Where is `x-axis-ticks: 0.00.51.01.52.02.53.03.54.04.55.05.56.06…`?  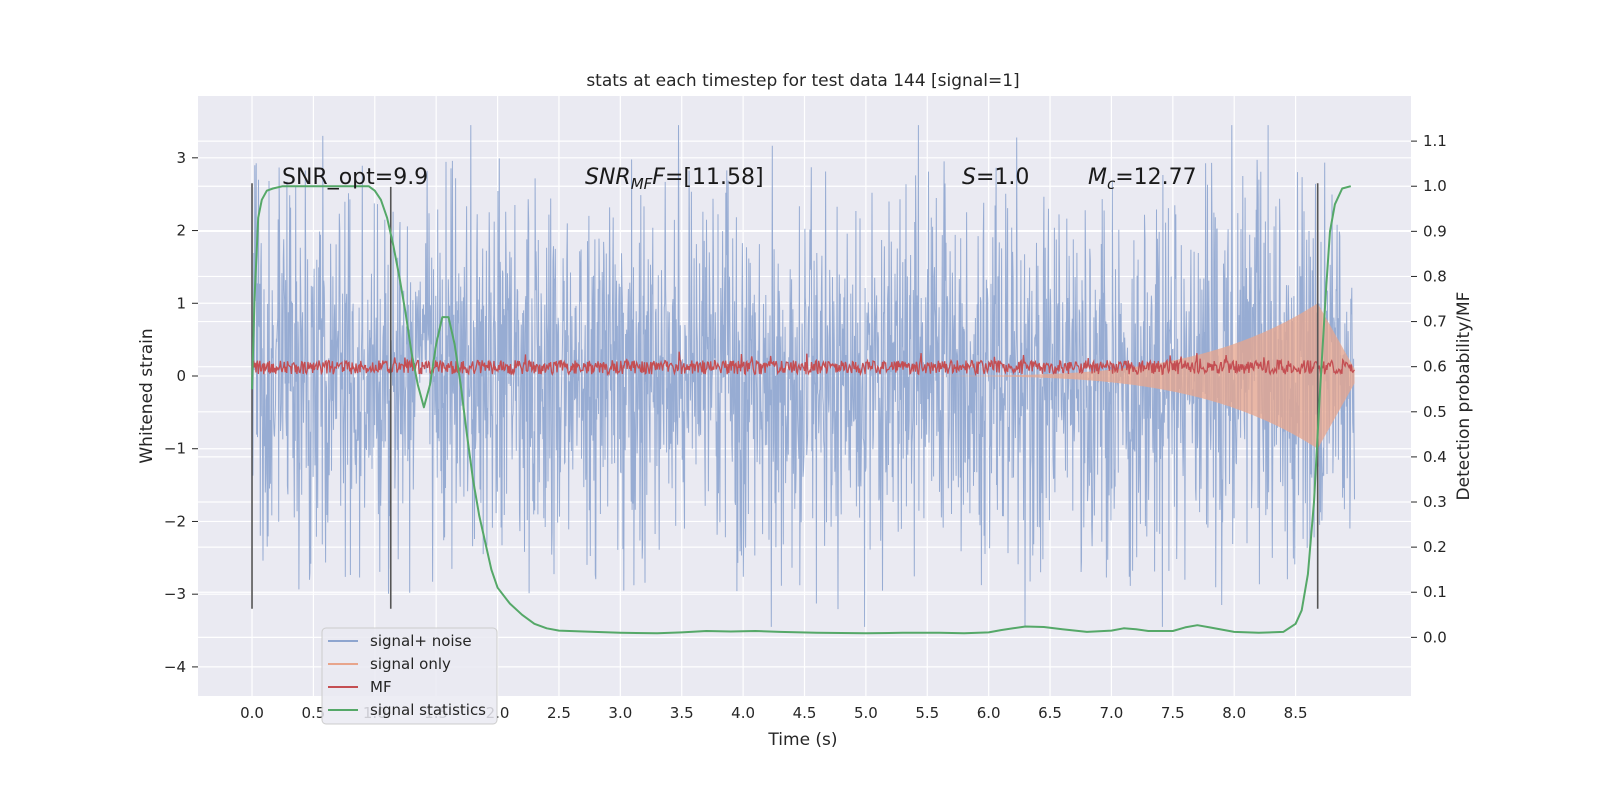
x-axis-ticks: 0.00.51.01.52.02.53.03.54.04.55.05.56.06… is located at coordinates (773, 713).